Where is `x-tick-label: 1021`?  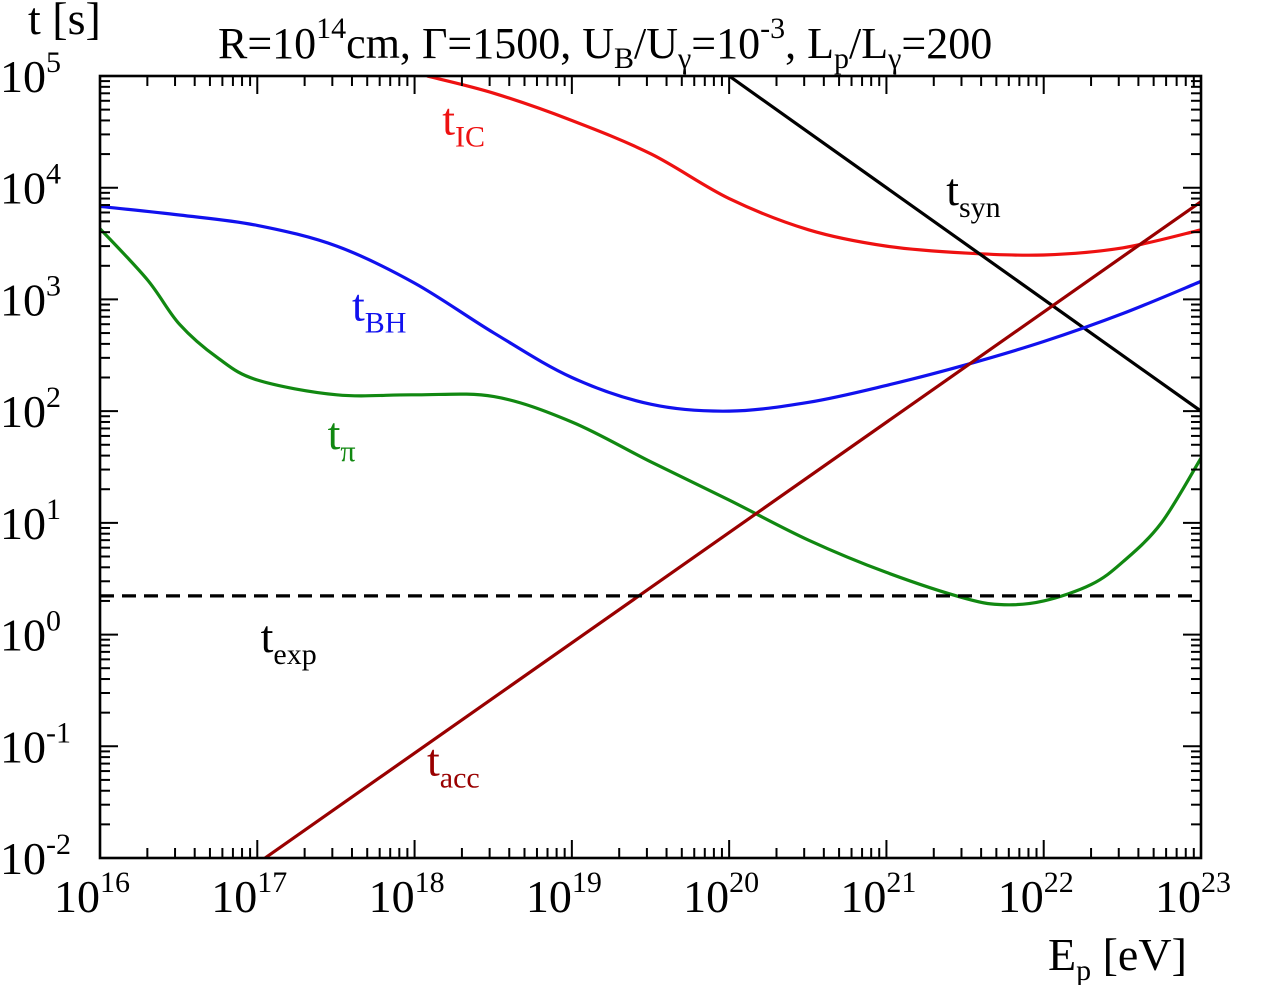 x-tick-label: 1021 is located at coordinates (878, 894).